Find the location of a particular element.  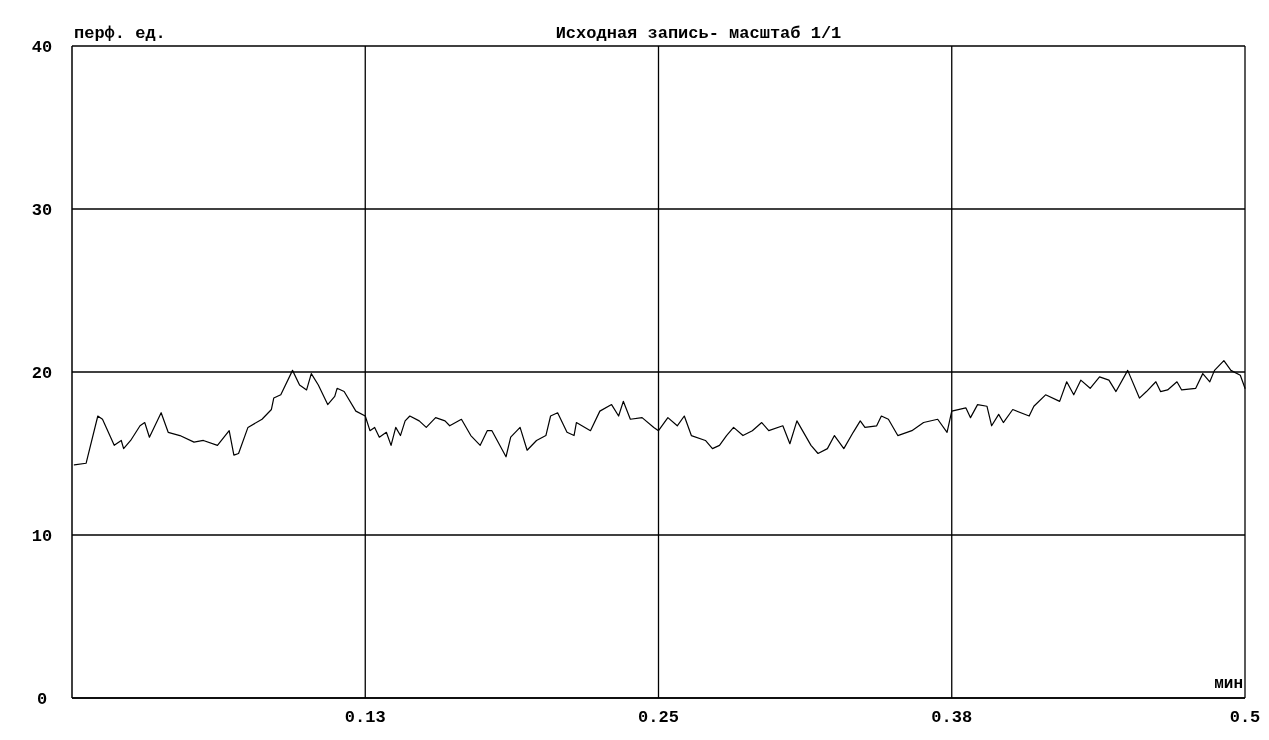

x-axis-title: мин is located at coordinates (1228, 684).